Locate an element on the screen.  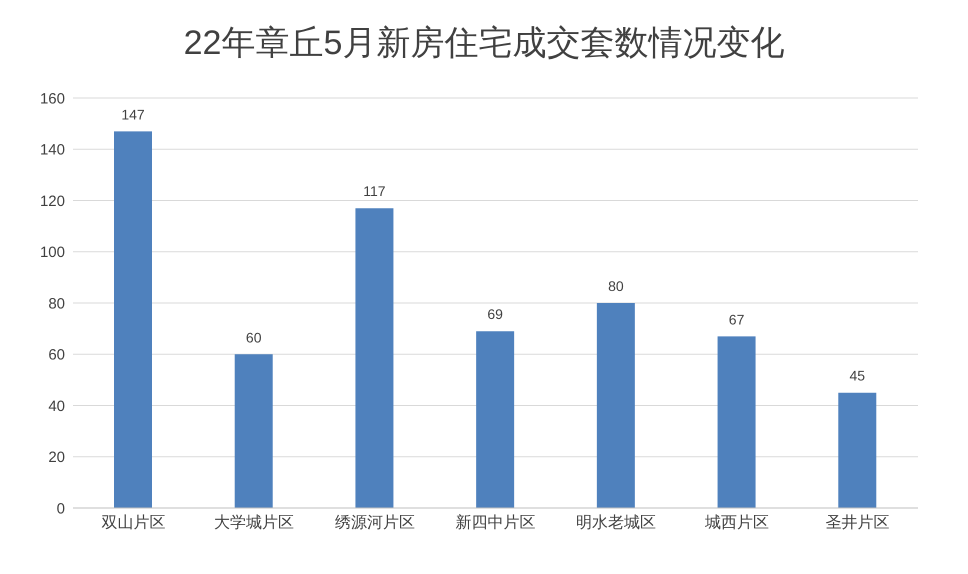
y-tick-label: 160 is located at coordinates (52, 99).